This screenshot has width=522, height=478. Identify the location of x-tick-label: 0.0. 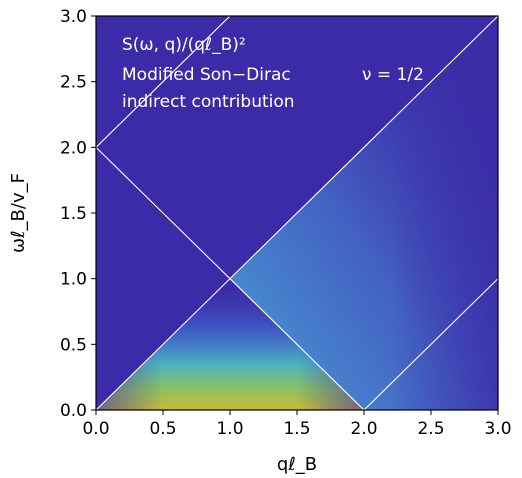
(95, 429).